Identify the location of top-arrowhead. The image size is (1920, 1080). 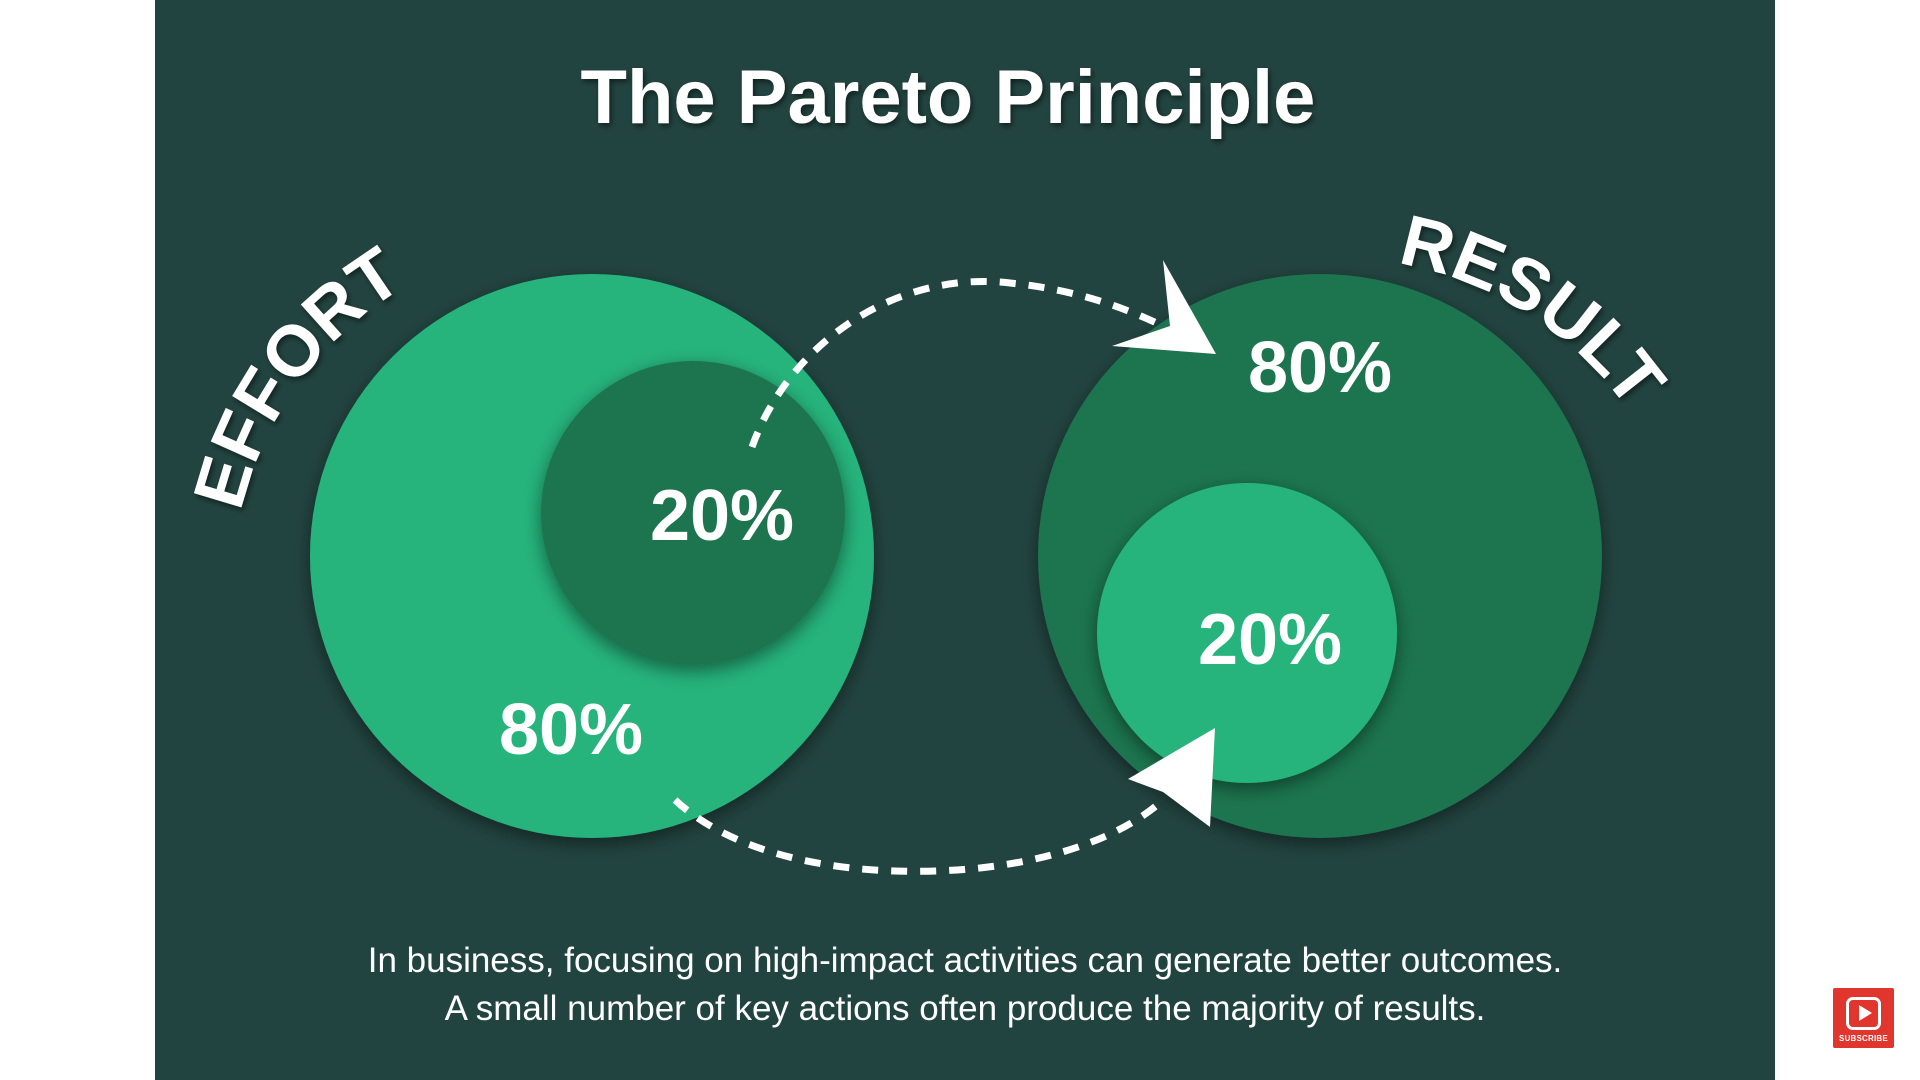
(1164, 307).